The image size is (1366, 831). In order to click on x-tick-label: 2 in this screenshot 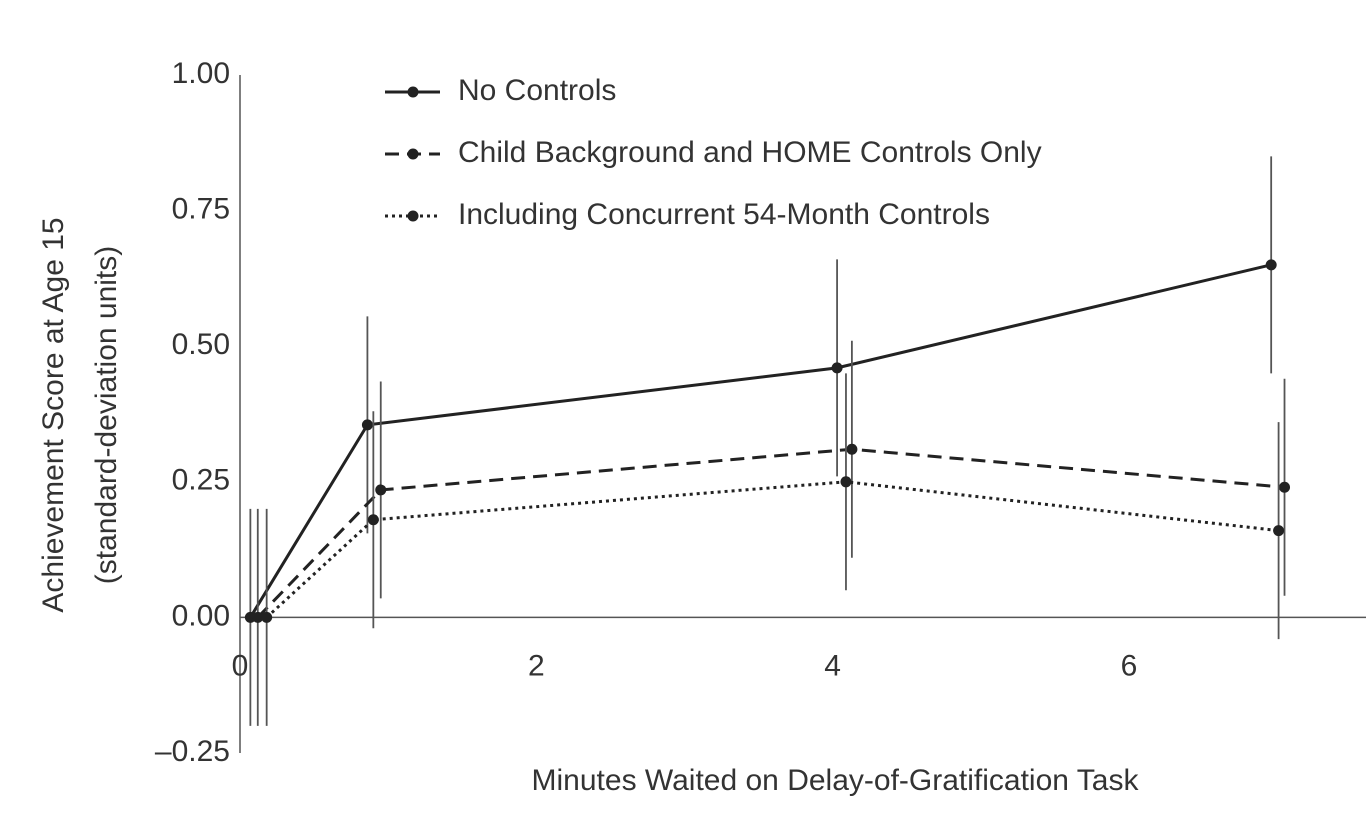, I will do `click(536, 665)`.